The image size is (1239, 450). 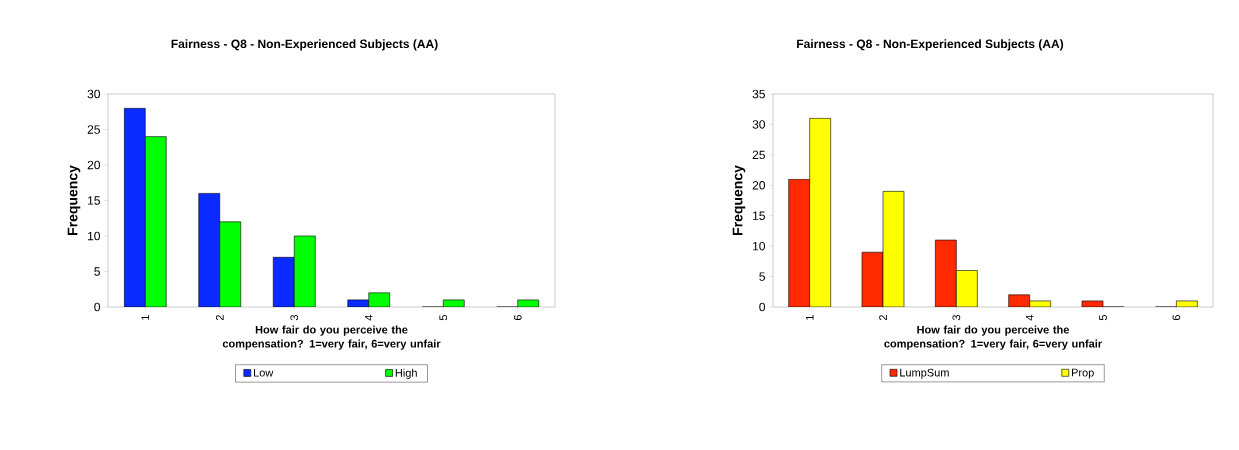 I want to click on legend-label: LumpSum, so click(x=924, y=373).